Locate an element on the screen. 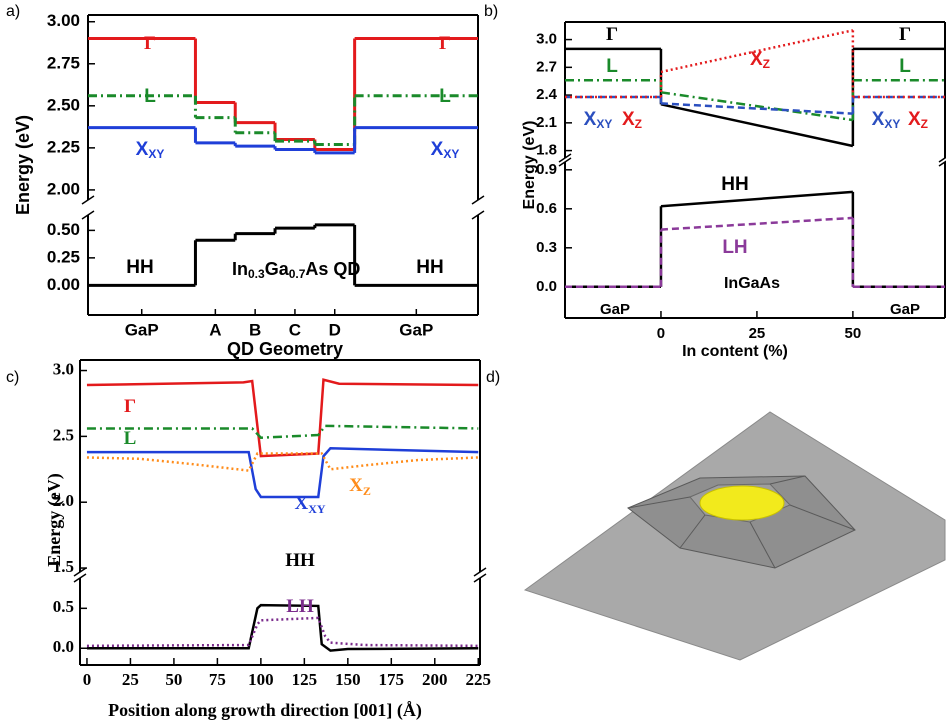 The height and width of the screenshot is (725, 946). annotation-subscript: 0.7 is located at coordinates (297, 274).